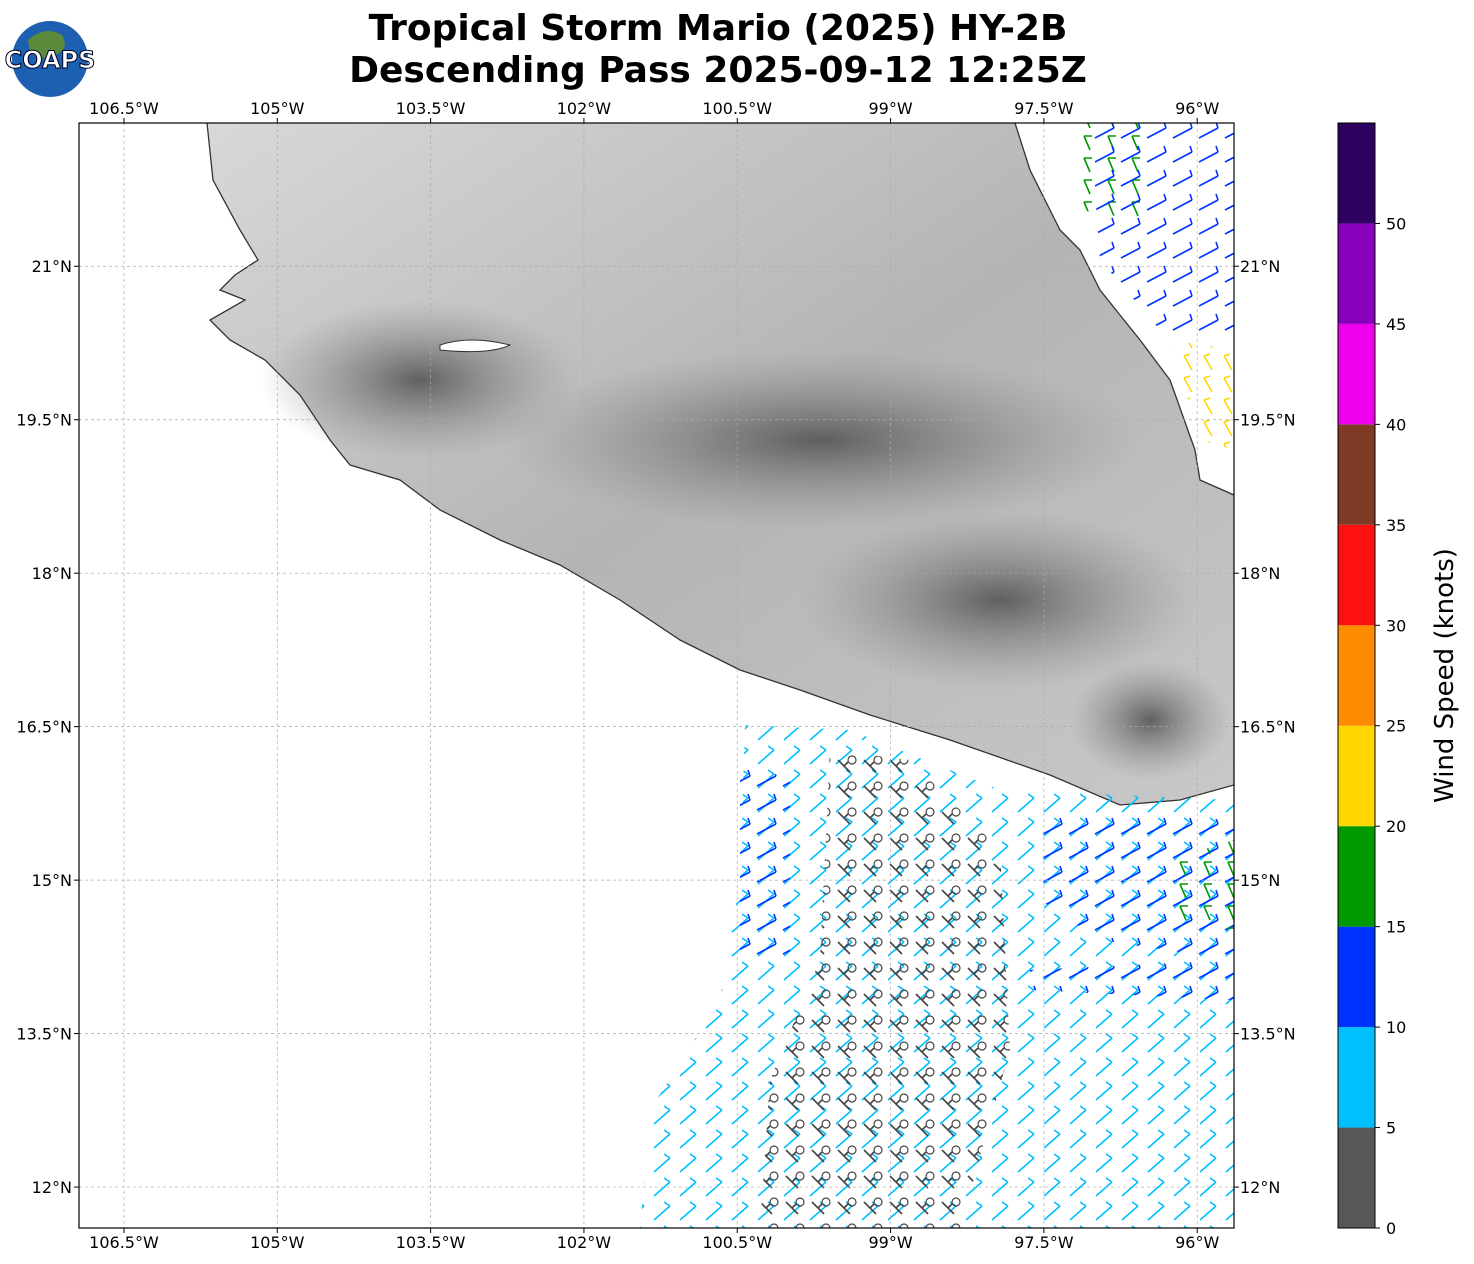 The width and height of the screenshot is (1474, 1264). Describe the element at coordinates (1396, 324) in the screenshot. I see `colorbar-tick-label: 45` at that location.